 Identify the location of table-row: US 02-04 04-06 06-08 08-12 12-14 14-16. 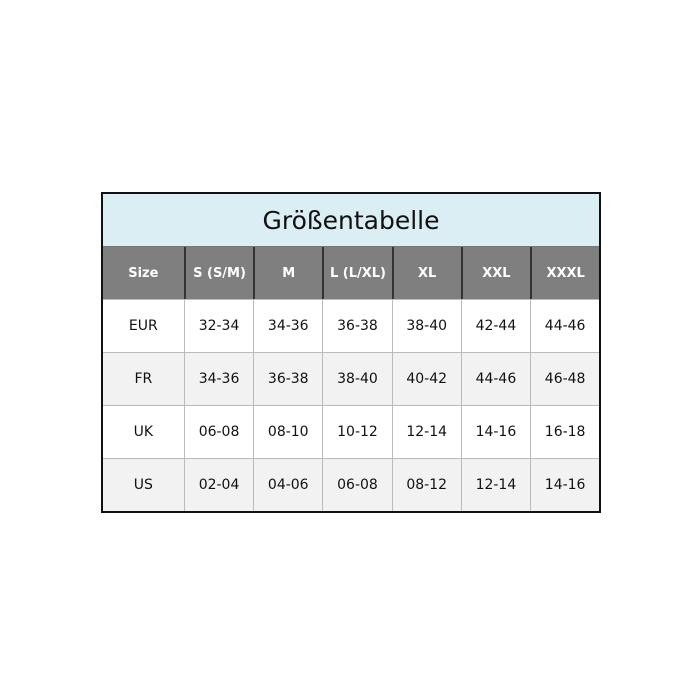
(351, 484).